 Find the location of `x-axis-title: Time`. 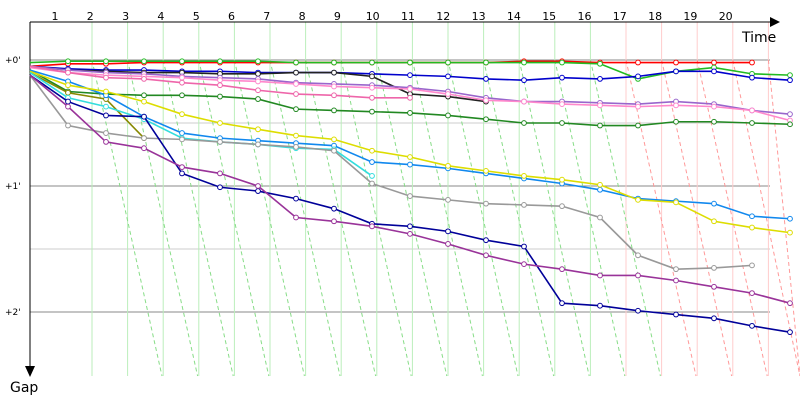

x-axis-title: Time is located at coordinates (758, 38).